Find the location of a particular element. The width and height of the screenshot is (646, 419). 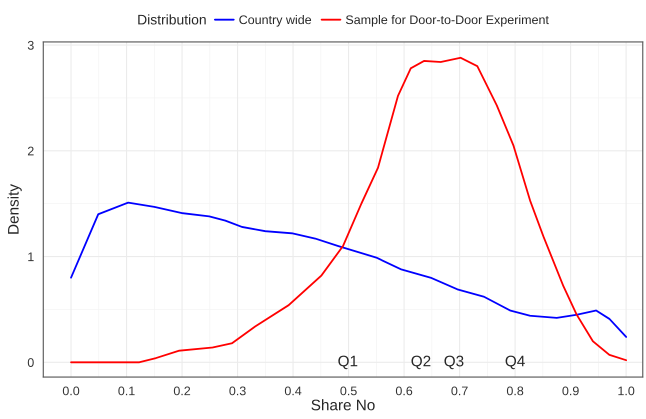

annotation: Q1 is located at coordinates (348, 363).